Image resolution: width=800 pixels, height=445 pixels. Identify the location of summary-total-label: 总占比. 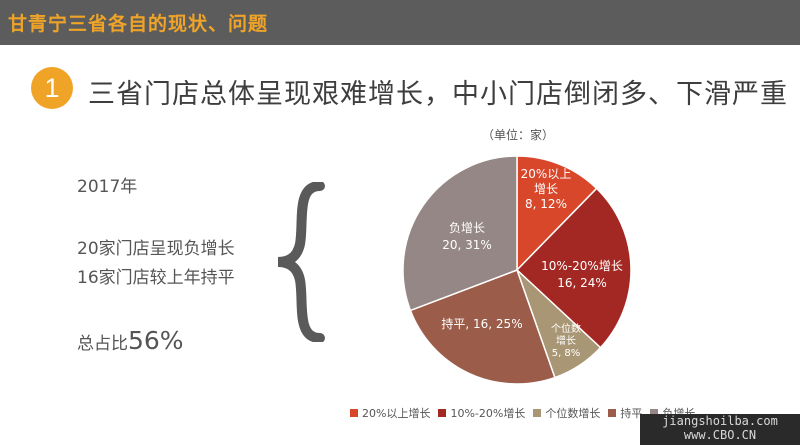
(102, 344).